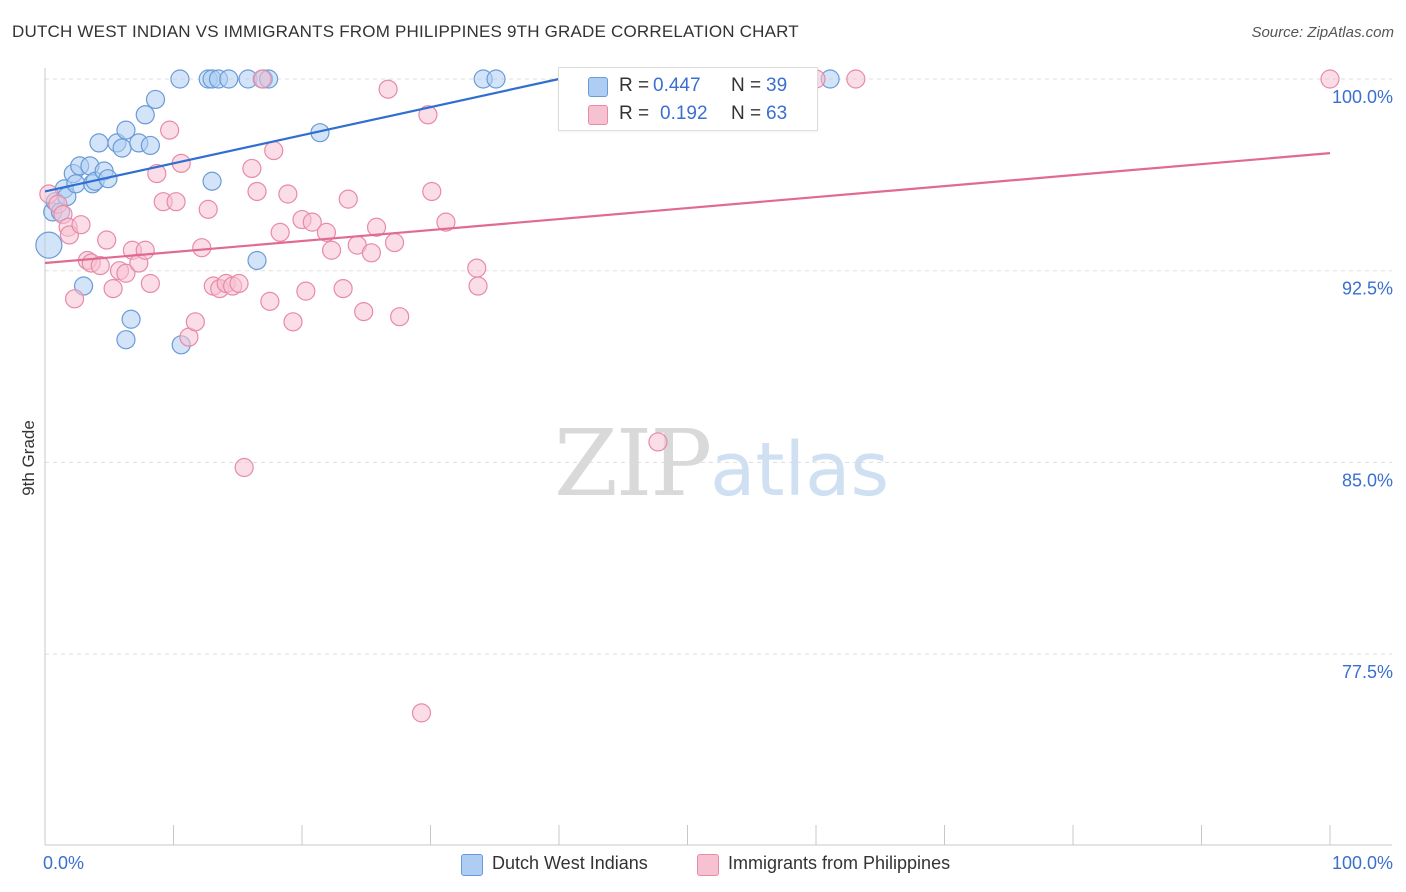  Describe the element at coordinates (777, 85) in the screenshot. I see `n-value: 39` at that location.